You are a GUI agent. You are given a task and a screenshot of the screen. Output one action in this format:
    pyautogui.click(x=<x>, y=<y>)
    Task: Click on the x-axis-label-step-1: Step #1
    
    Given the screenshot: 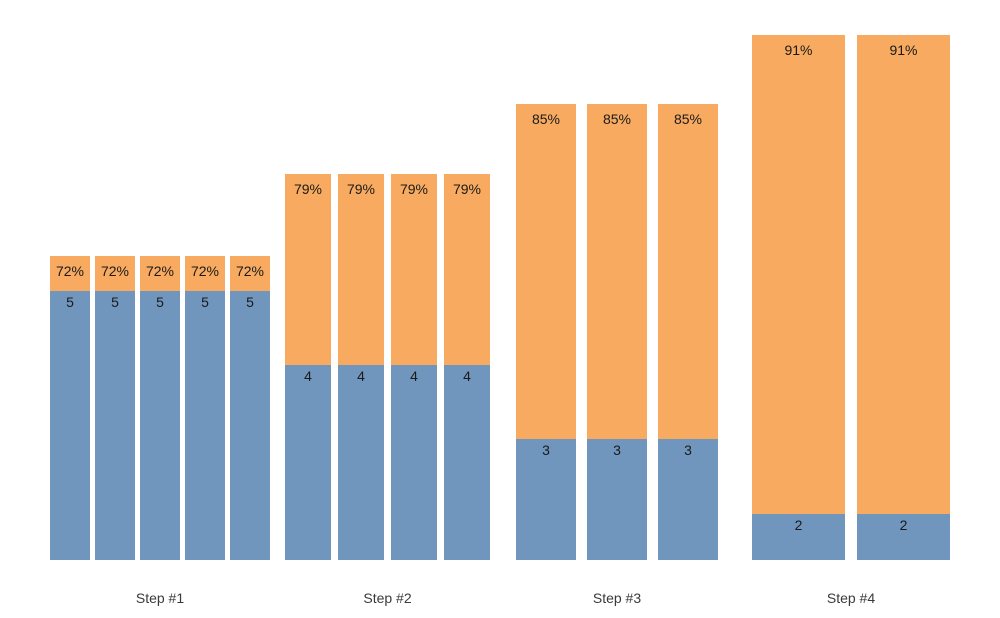 What is the action you would take?
    pyautogui.click(x=160, y=598)
    